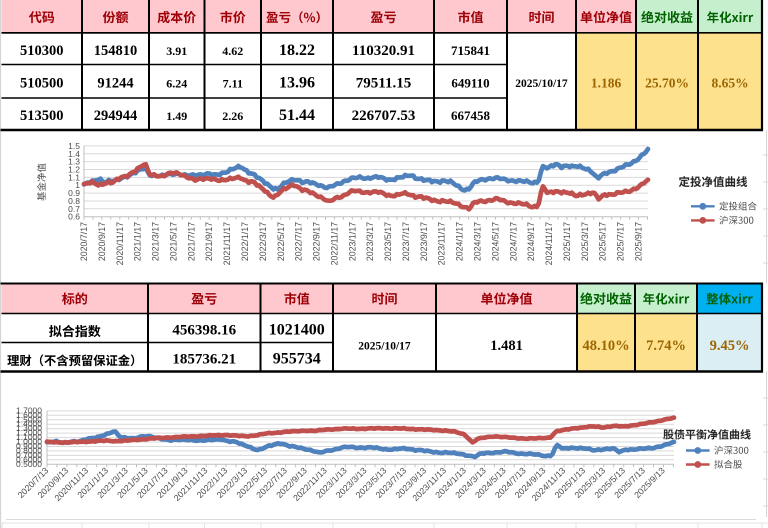  I want to click on svg-text: 2020/7/17, so click(84, 241).